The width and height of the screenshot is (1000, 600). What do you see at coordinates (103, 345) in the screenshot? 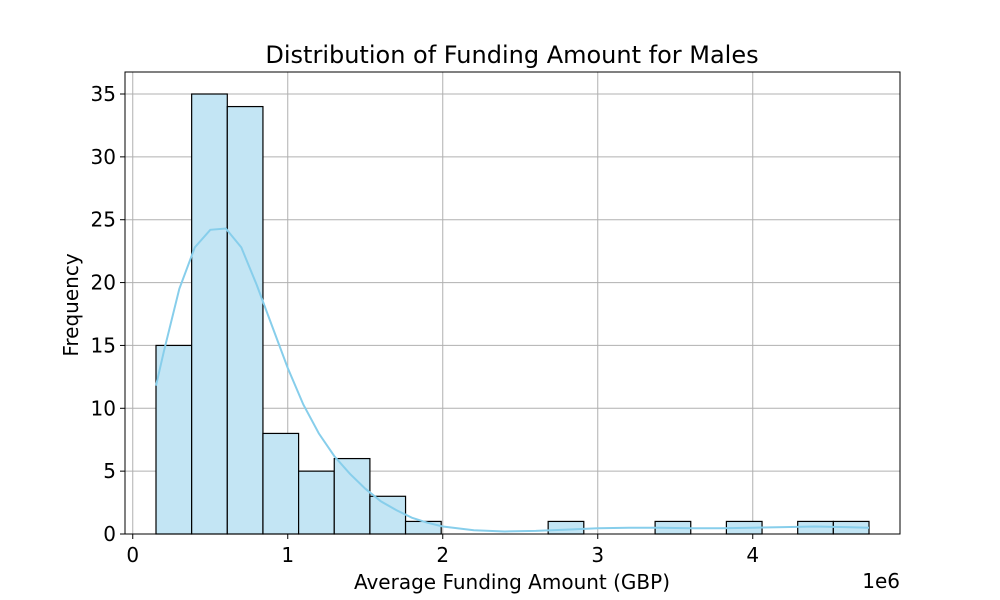
I see `y-tick-label-3: 15` at bounding box center [103, 345].